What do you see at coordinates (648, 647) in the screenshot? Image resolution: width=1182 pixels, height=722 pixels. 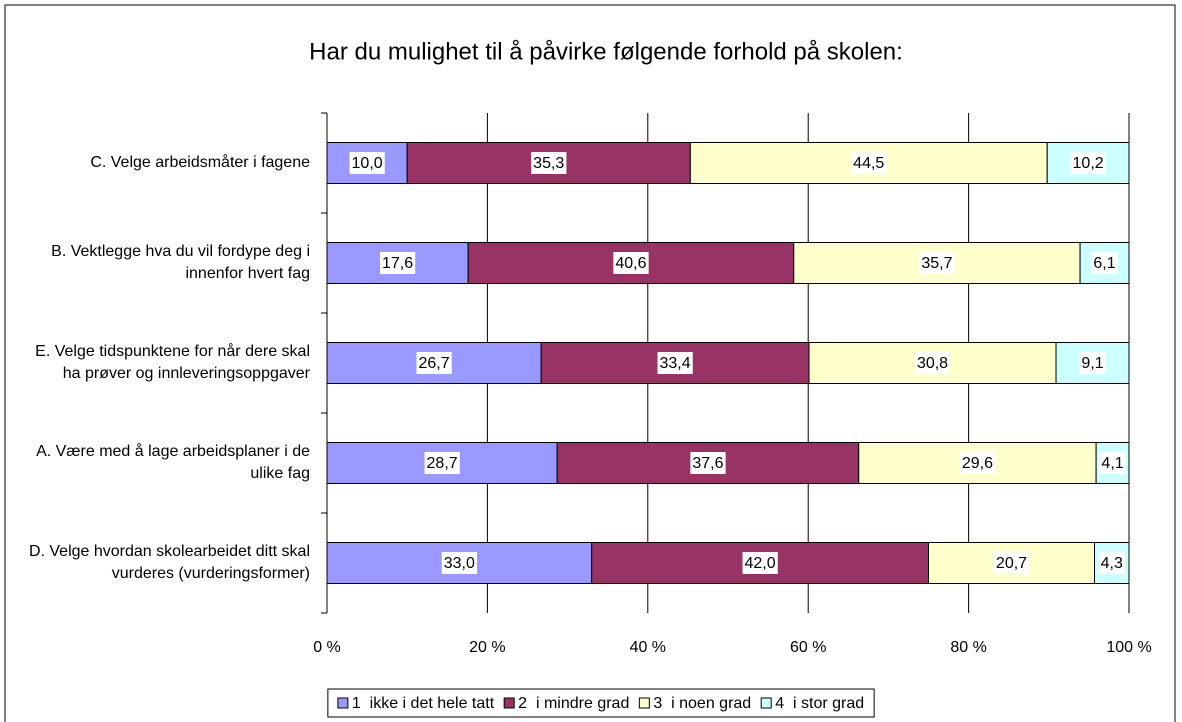 I see `x-tick-label: 40 %` at bounding box center [648, 647].